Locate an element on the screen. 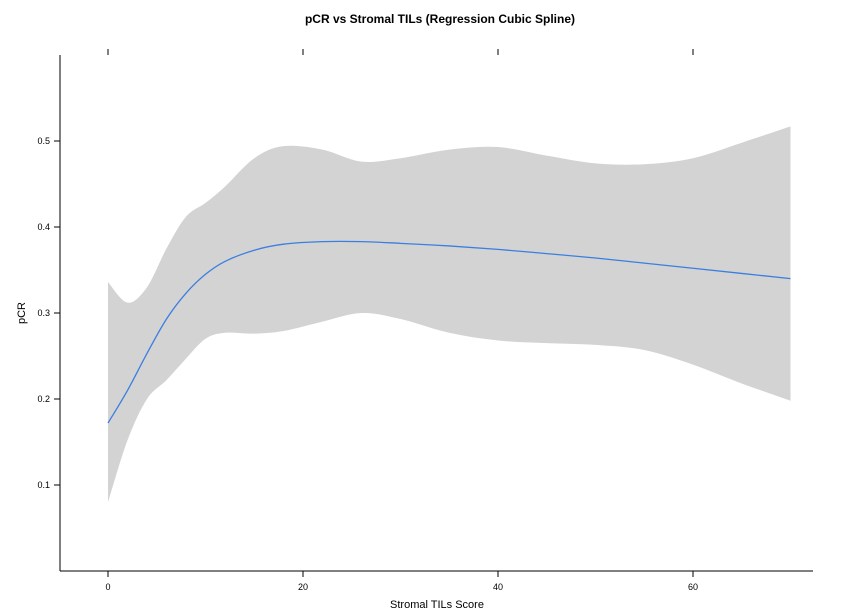 The height and width of the screenshot is (613, 842). y-tick-label: 0.3 is located at coordinates (43, 313).